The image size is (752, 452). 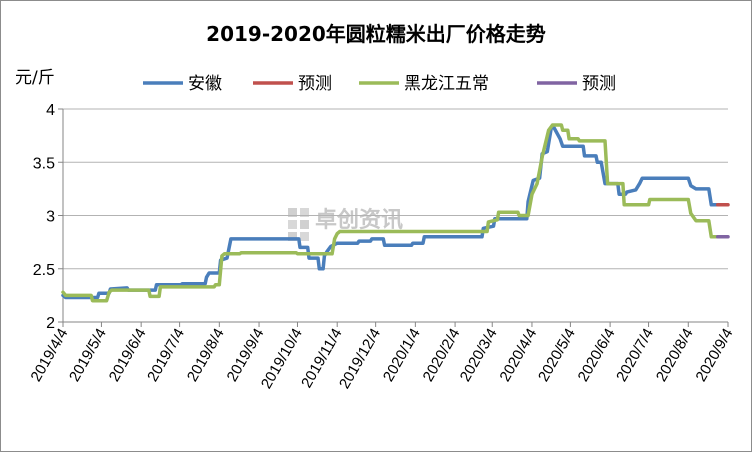 What do you see at coordinates (88, 355) in the screenshot?
I see `x-tick-label: 2019/5/4` at bounding box center [88, 355].